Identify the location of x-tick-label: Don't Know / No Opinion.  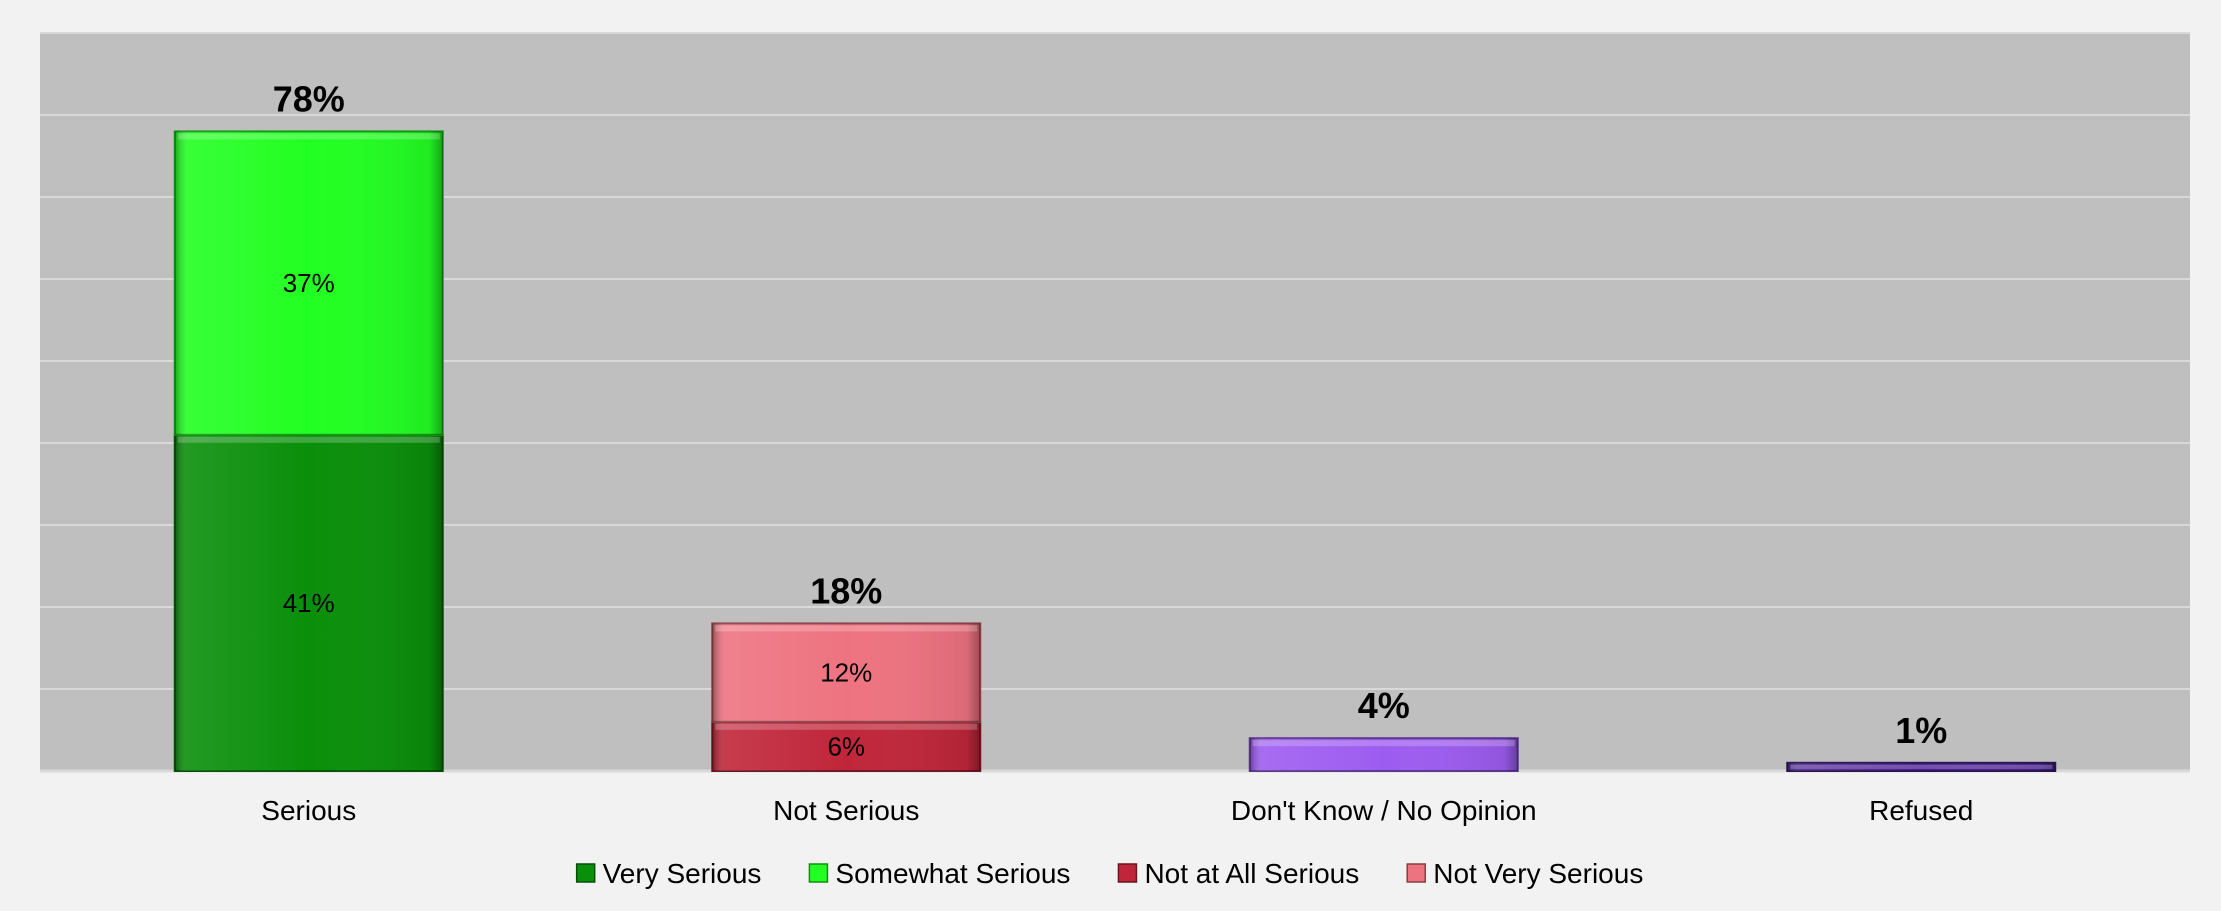
(1384, 810).